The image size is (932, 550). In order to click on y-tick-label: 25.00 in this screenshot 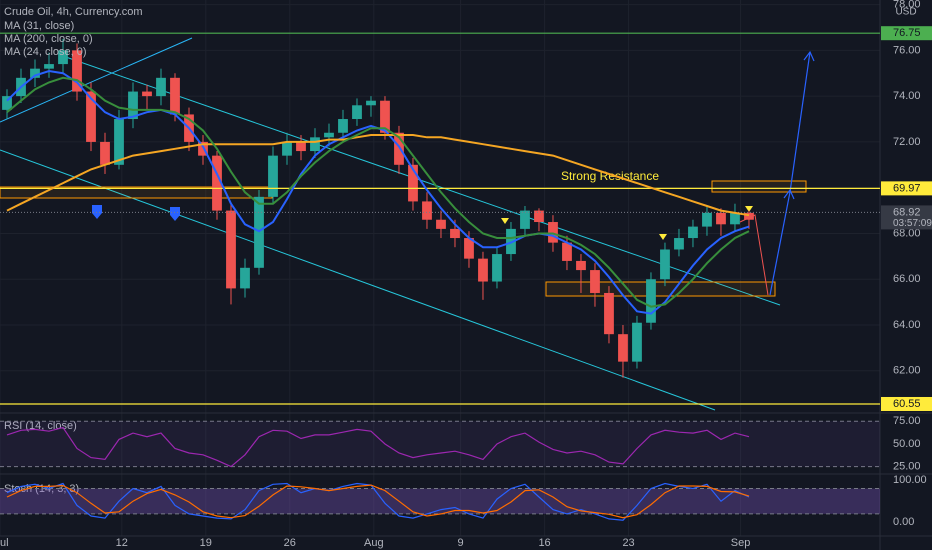, I will do `click(907, 467)`.